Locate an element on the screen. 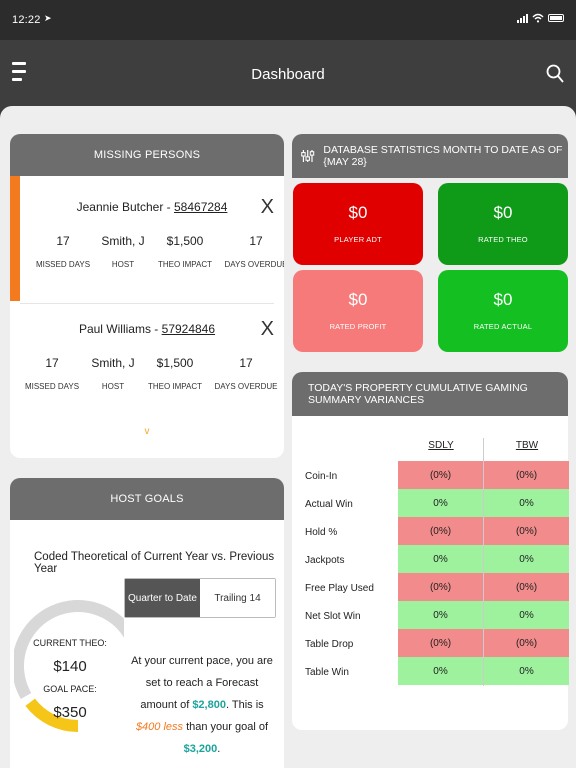 The image size is (576, 768). search-icon is located at coordinates (555, 74).